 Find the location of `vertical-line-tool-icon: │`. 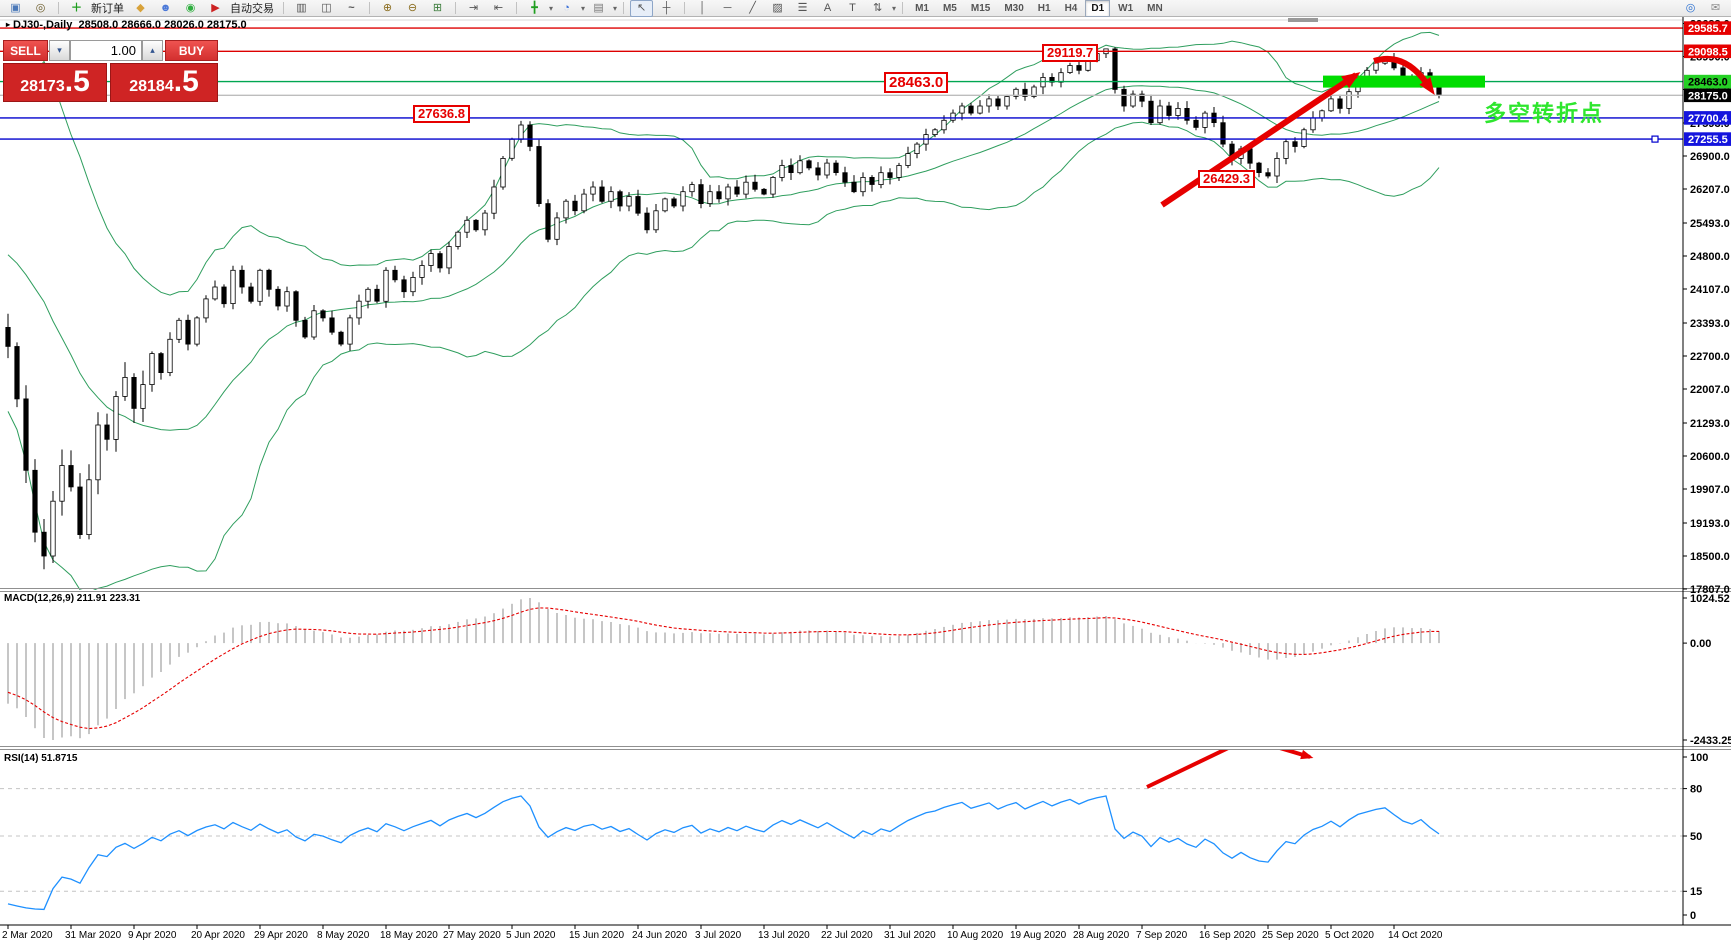

vertical-line-tool-icon: │ is located at coordinates (702, 7).